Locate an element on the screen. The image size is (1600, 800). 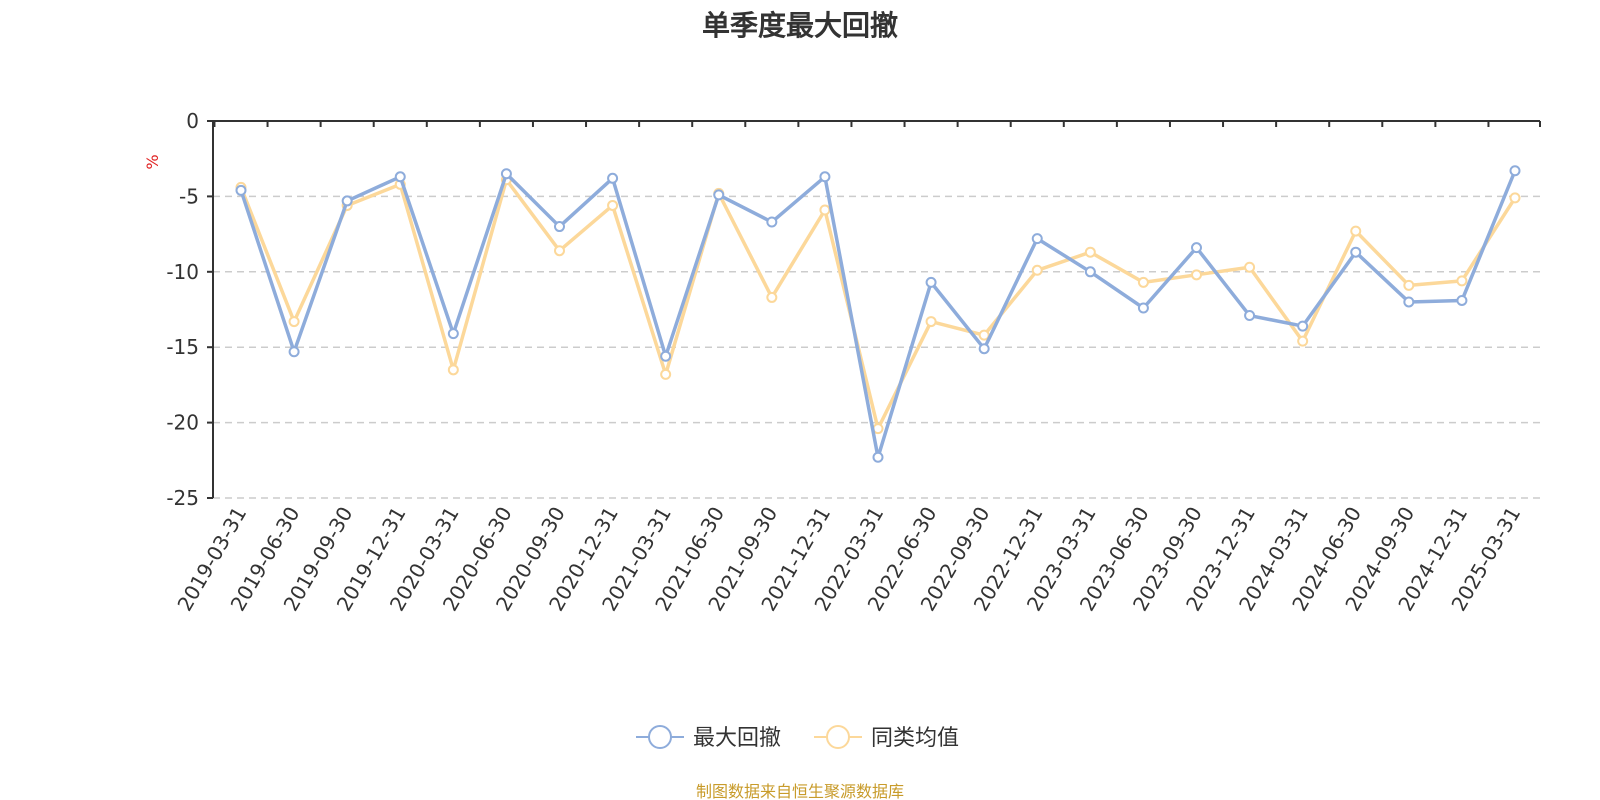
y-tick-label: -10 is located at coordinates (182, 272).